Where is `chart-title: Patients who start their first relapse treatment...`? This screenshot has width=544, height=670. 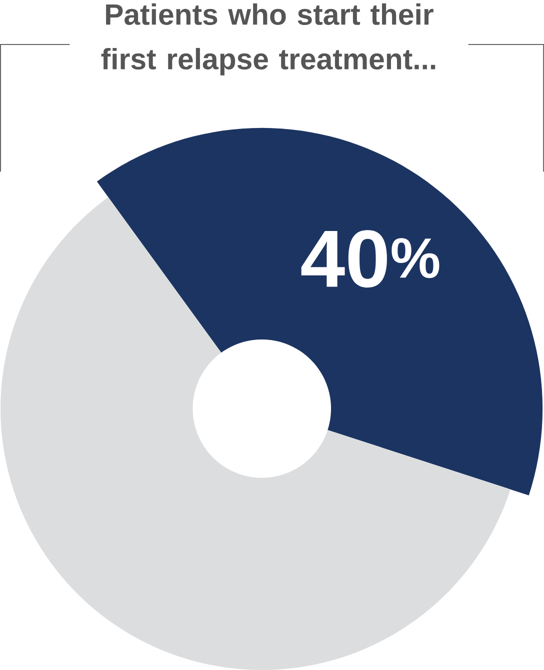 chart-title: Patients who start their first relapse treatment... is located at coordinates (268, 39).